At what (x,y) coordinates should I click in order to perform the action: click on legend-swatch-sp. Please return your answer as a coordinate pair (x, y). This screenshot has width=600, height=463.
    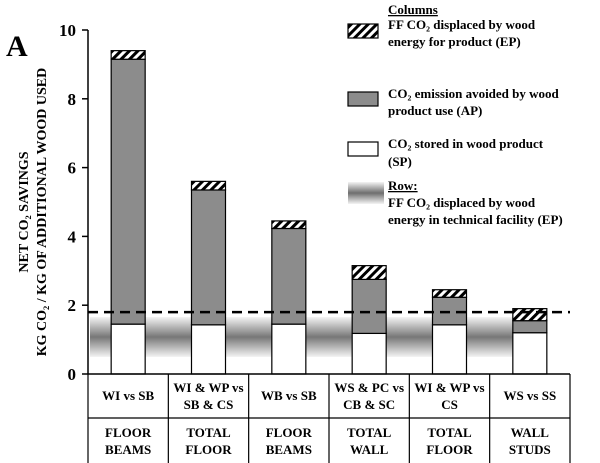
    Looking at the image, I should click on (363, 149).